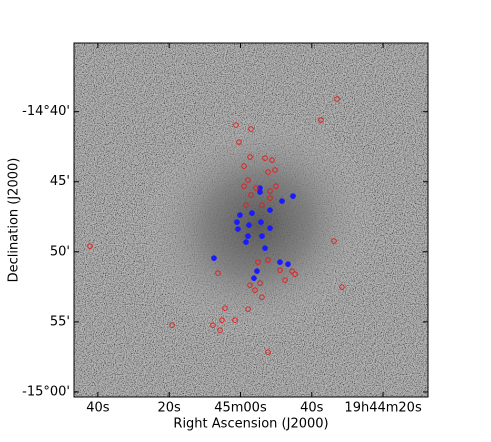 This screenshot has height=442, width=491. Describe the element at coordinates (46, 111) in the screenshot. I see `y-tick-label: -14°40'` at that location.